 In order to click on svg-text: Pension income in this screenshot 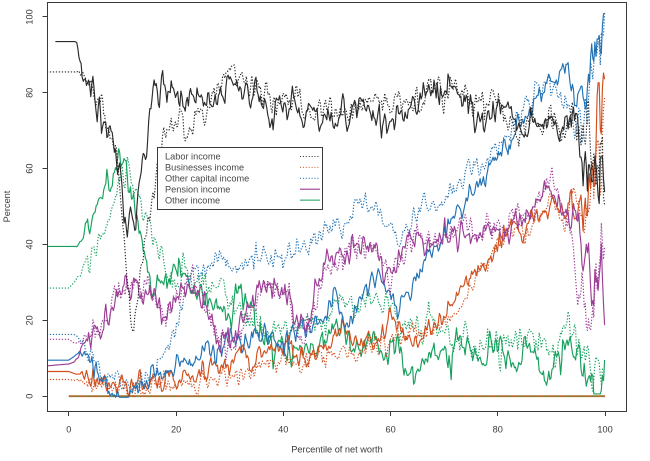, I will do `click(197, 189)`.